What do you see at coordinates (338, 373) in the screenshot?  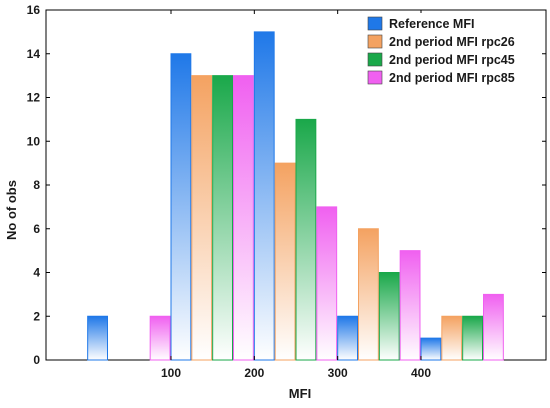 I see `x-tick-label: 300` at bounding box center [338, 373].